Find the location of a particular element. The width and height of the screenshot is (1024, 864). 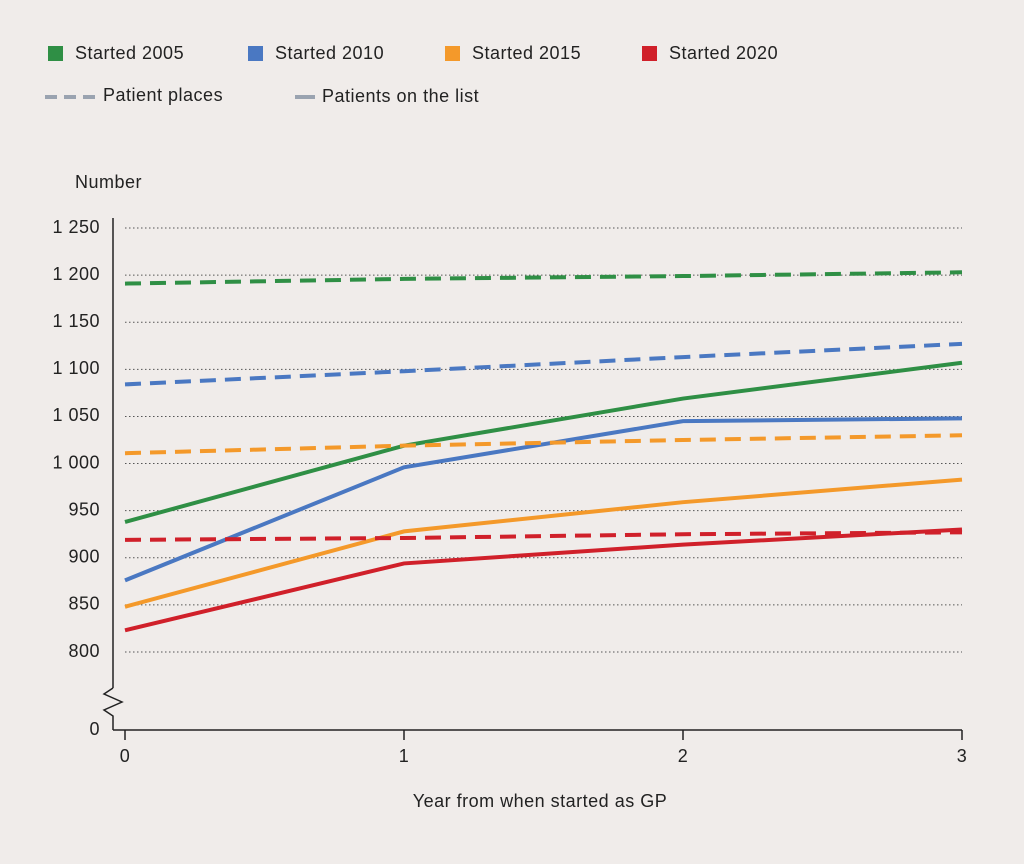

y-tick-label: 950 is located at coordinates (84, 509).